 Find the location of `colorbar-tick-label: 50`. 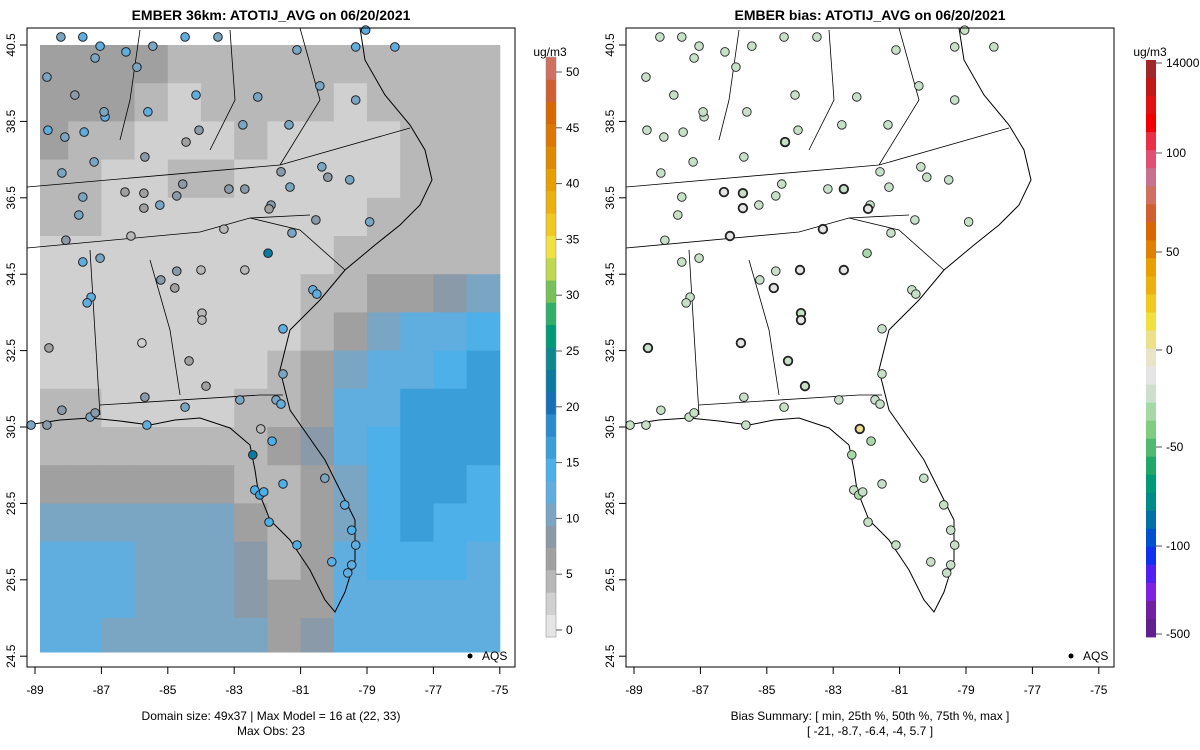

colorbar-tick-label: 50 is located at coordinates (573, 72).